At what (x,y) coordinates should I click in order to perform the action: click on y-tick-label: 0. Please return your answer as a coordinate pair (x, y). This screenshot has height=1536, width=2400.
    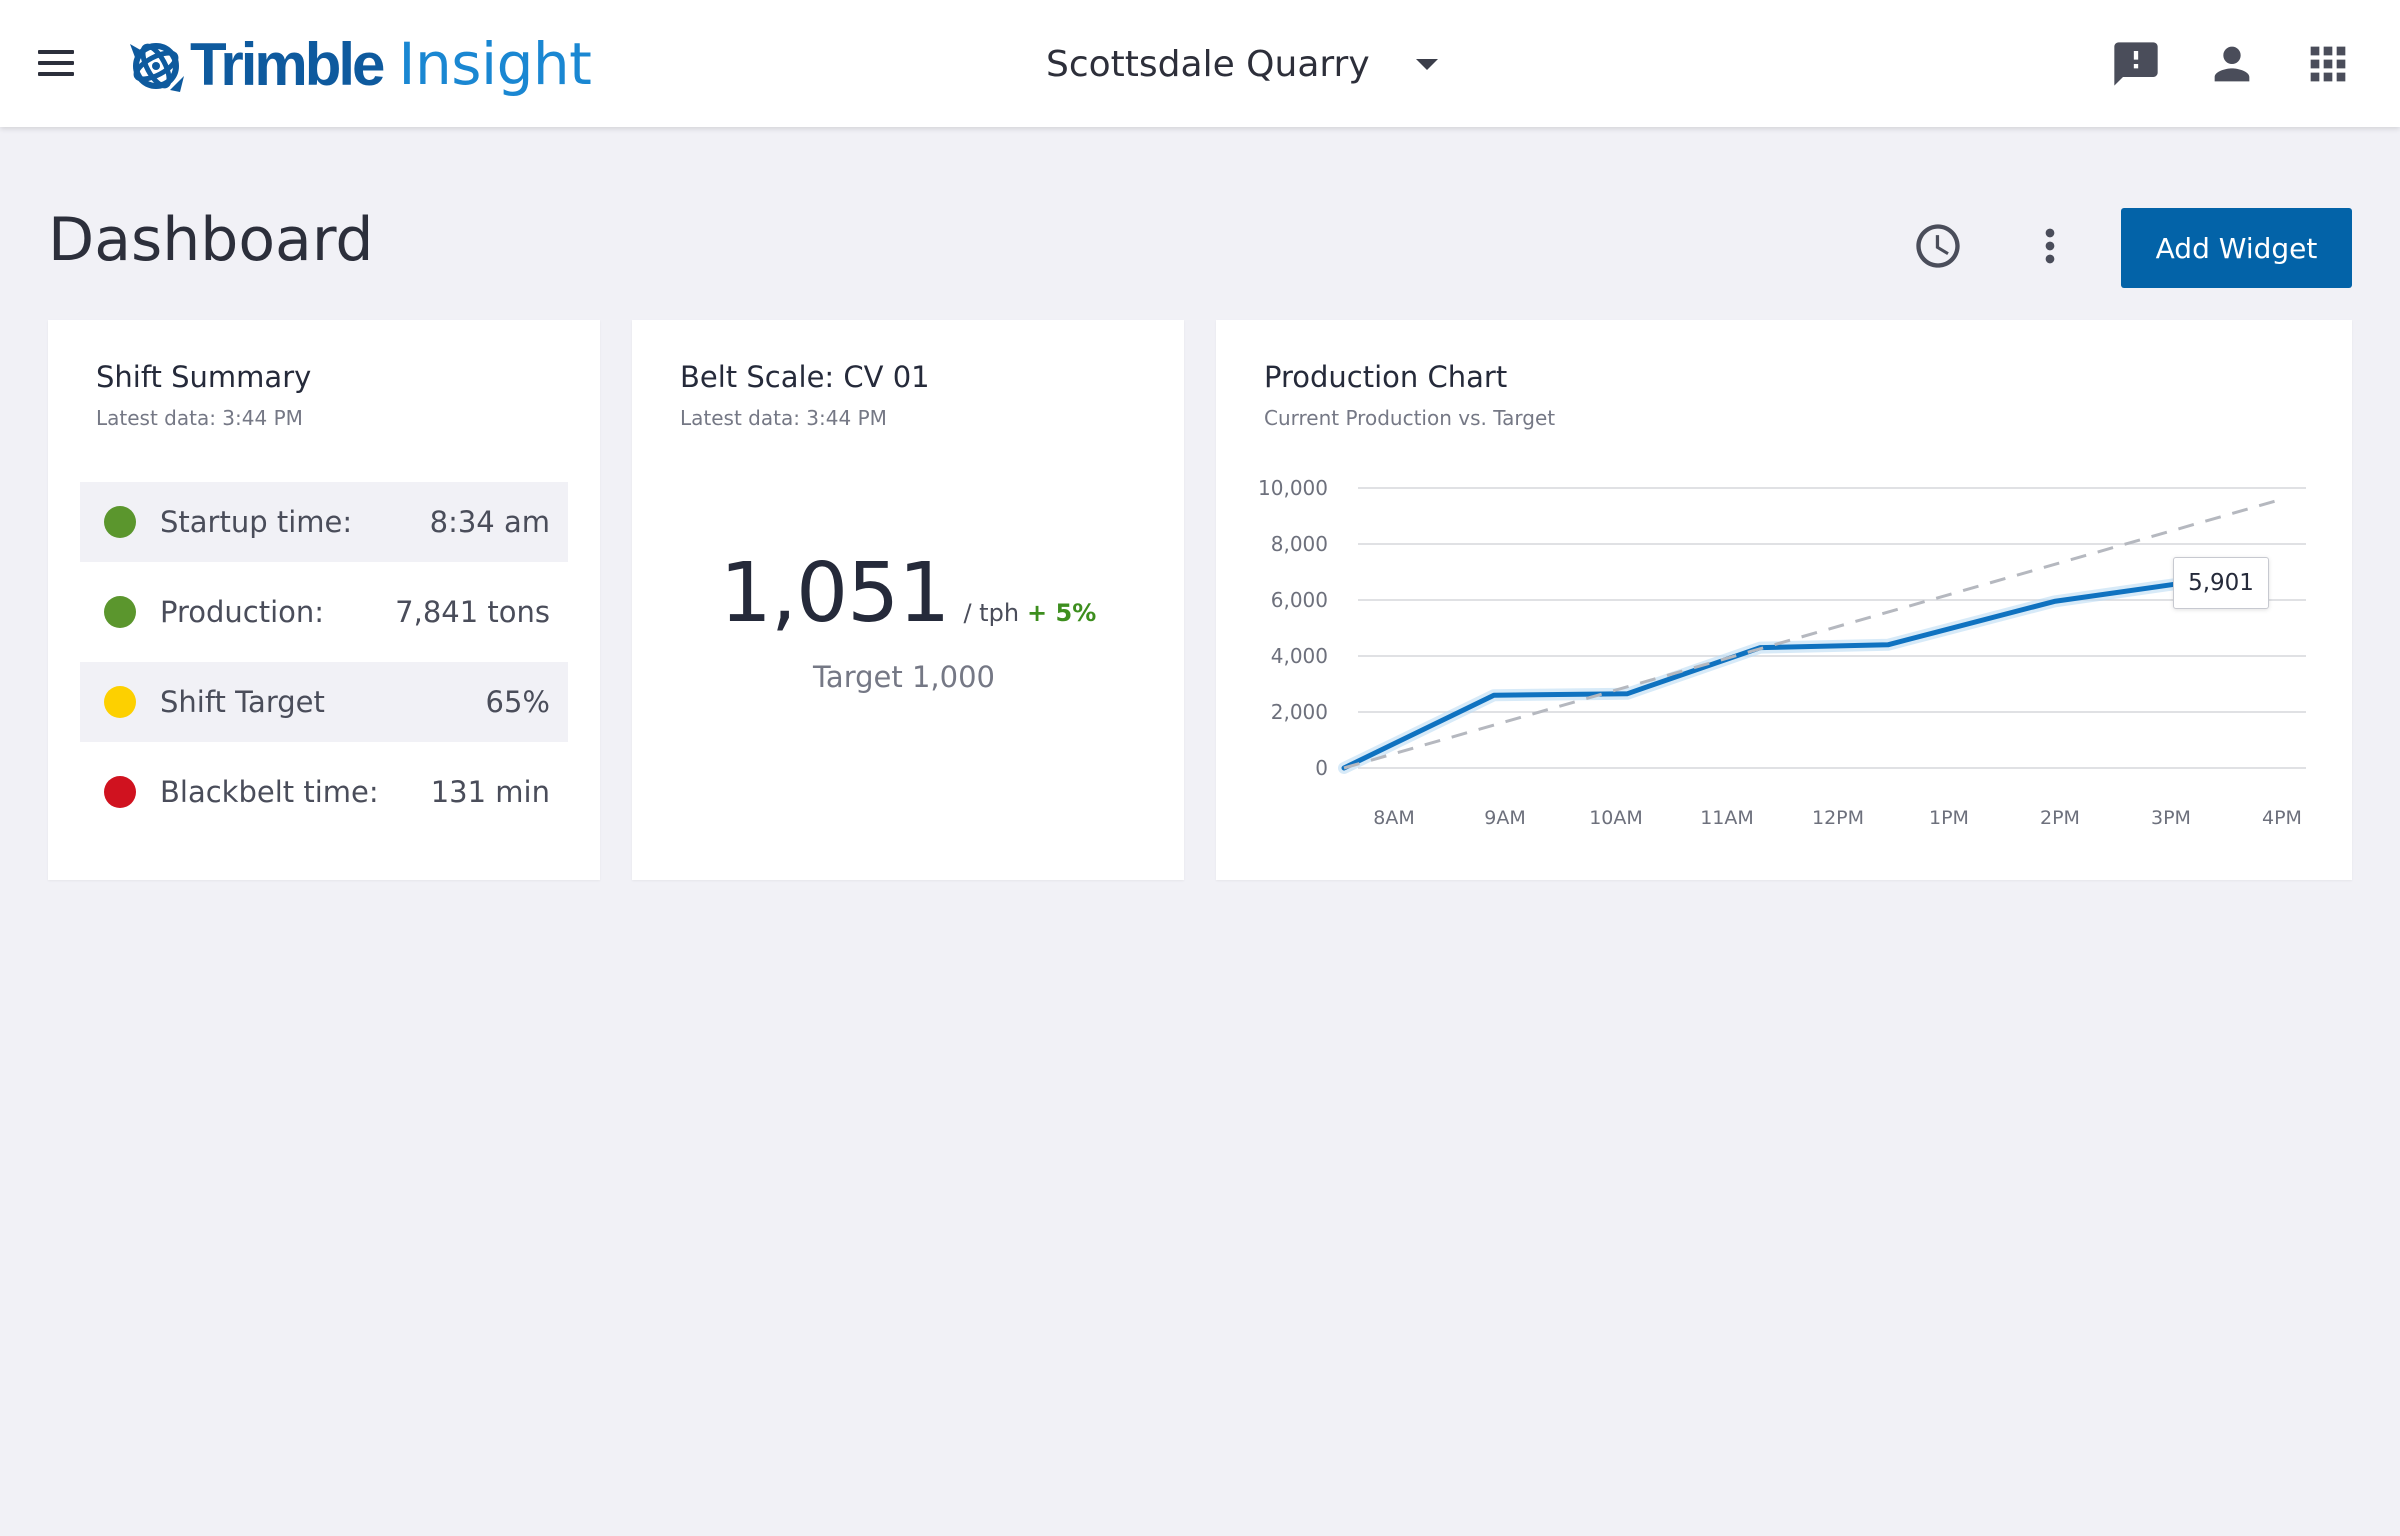
    Looking at the image, I should click on (1321, 768).